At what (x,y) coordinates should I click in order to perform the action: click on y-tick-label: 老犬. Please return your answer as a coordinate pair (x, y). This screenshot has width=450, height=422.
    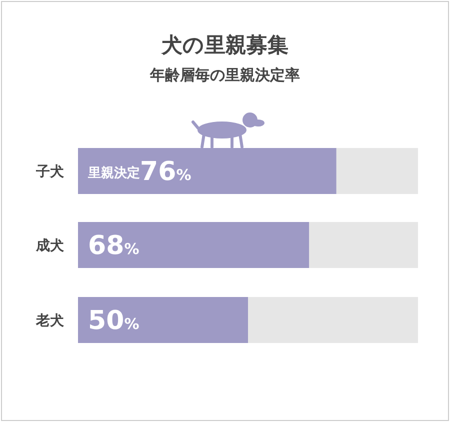
    Looking at the image, I should click on (50, 321).